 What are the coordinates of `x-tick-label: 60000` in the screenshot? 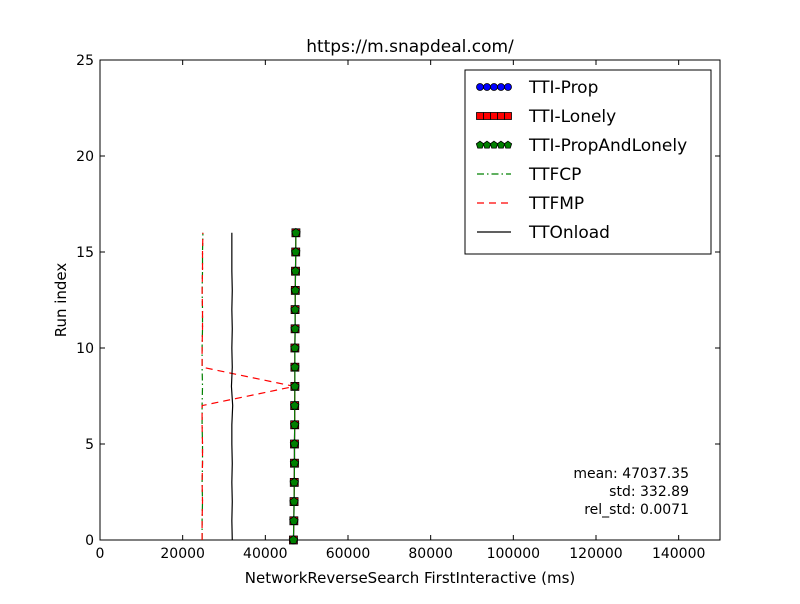 It's located at (348, 554).